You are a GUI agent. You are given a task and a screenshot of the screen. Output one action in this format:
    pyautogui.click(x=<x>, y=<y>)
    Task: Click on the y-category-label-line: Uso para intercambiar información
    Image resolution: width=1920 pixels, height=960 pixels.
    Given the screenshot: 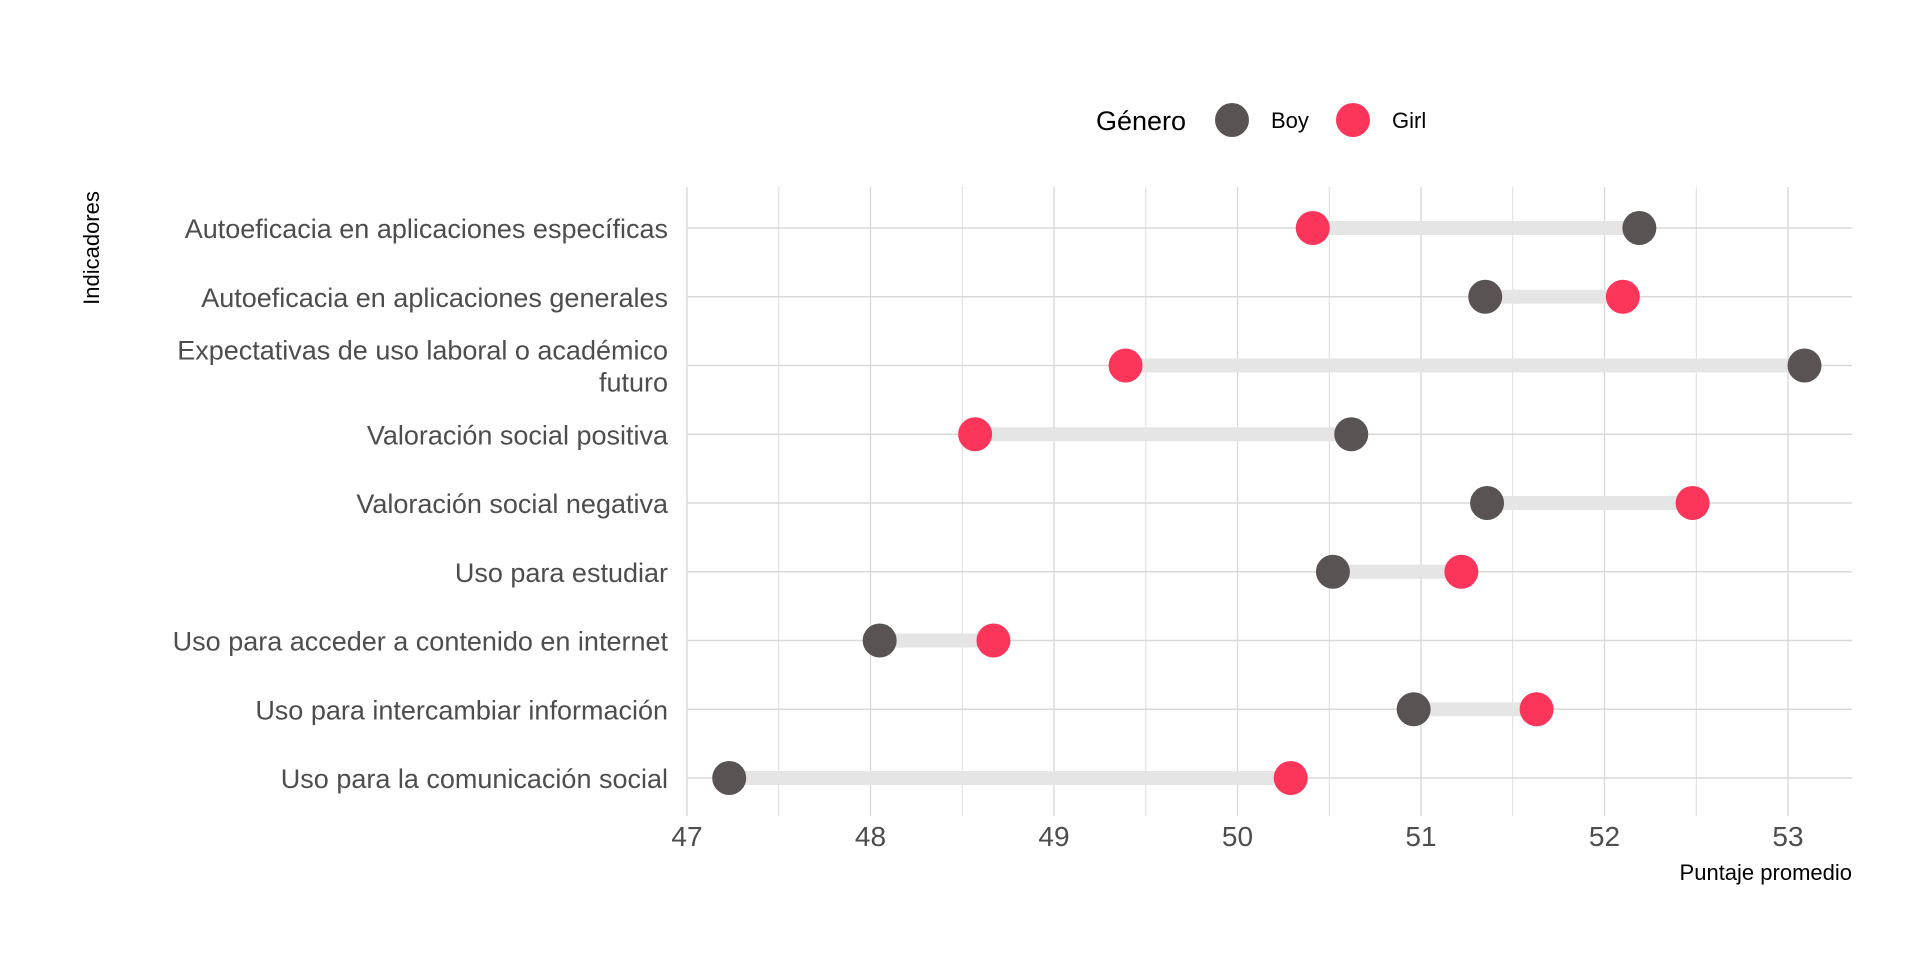 What is the action you would take?
    pyautogui.click(x=461, y=710)
    